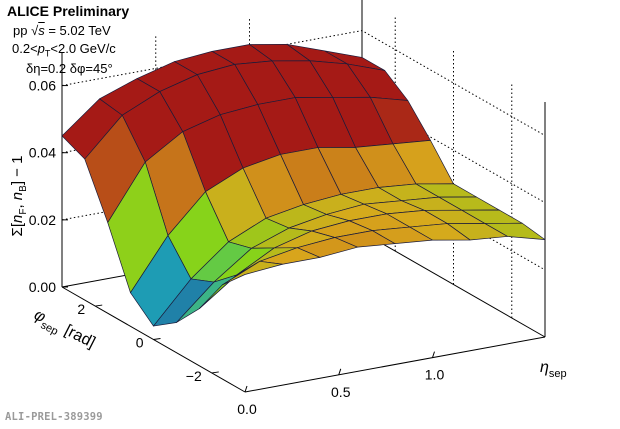  What do you see at coordinates (42, 153) in the screenshot?
I see `z-tick-label: 0.04` at bounding box center [42, 153].